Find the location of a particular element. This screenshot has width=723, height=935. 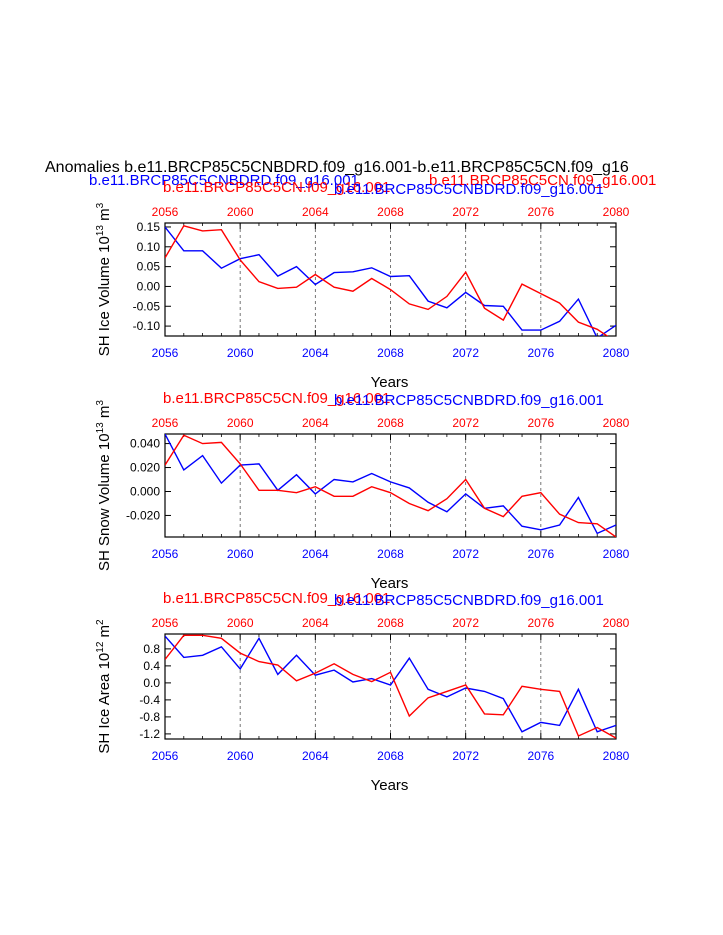

y-axis-title: SH Ice Volume 1013 m3 is located at coordinates (104, 279).